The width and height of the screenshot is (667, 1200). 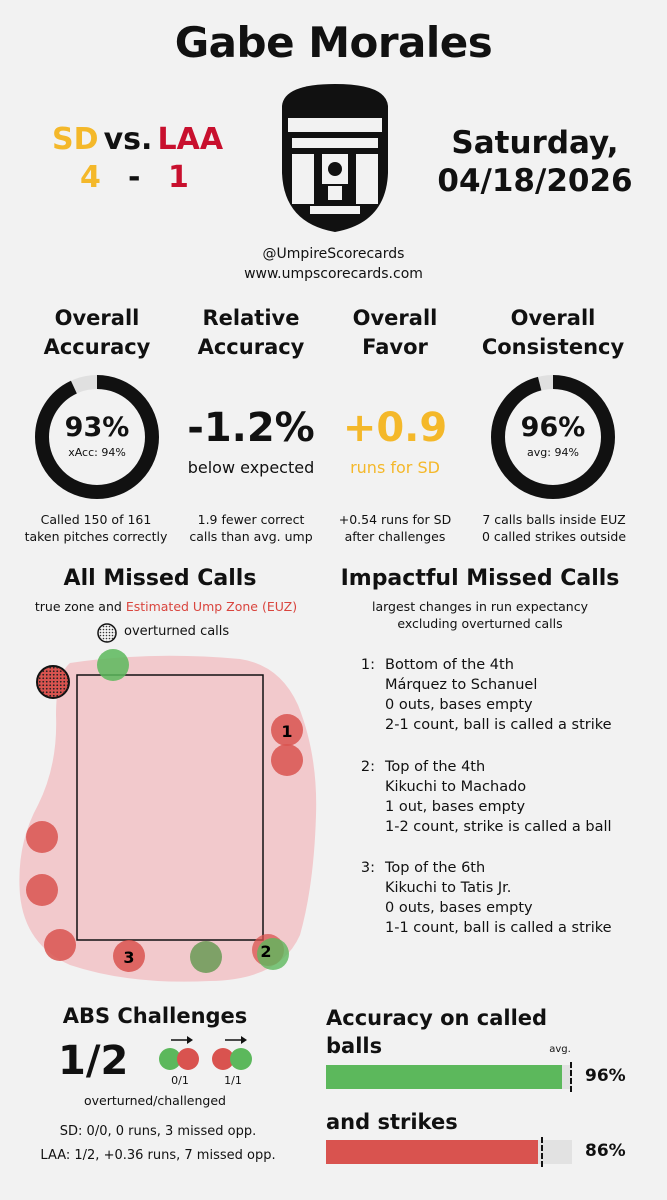 I want to click on relative-note: 1.9 fewer correct calls than avg. ump, so click(x=251, y=528).